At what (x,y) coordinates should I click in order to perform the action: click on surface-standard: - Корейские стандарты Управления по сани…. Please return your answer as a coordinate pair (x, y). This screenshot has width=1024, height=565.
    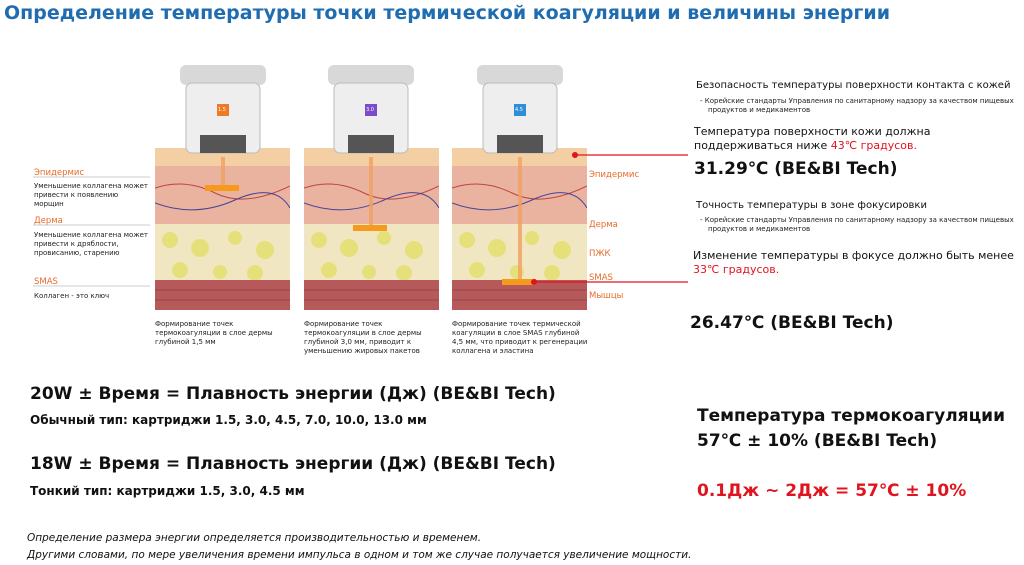
    Looking at the image, I should click on (857, 105).